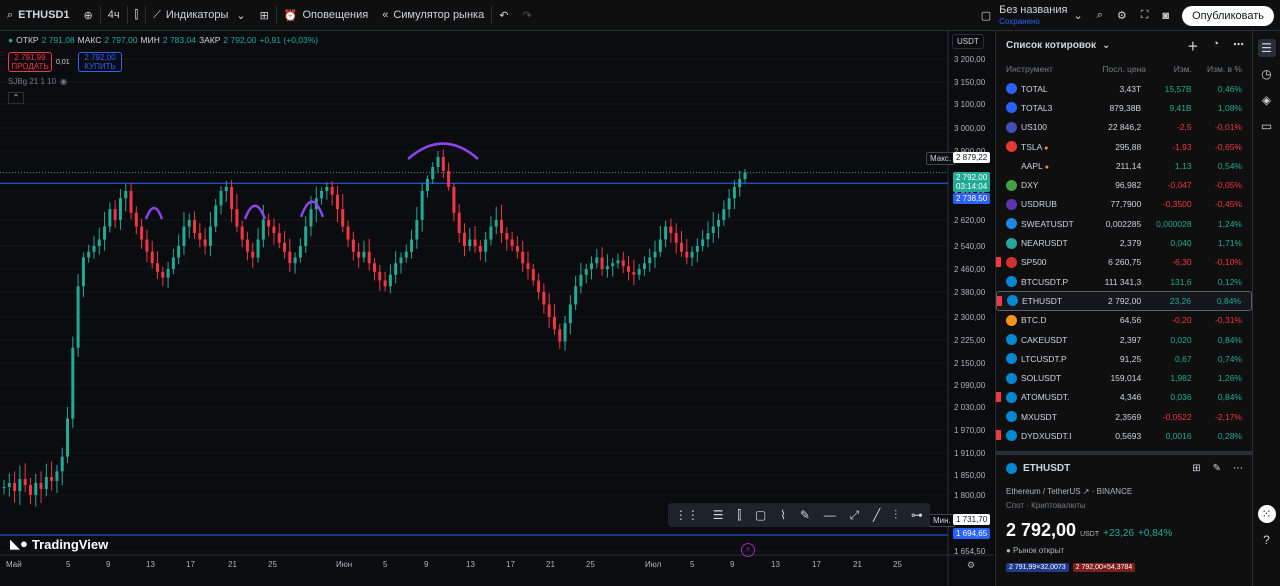  What do you see at coordinates (1266, 48) in the screenshot?
I see `watchlist-icon: ☰` at bounding box center [1266, 48].